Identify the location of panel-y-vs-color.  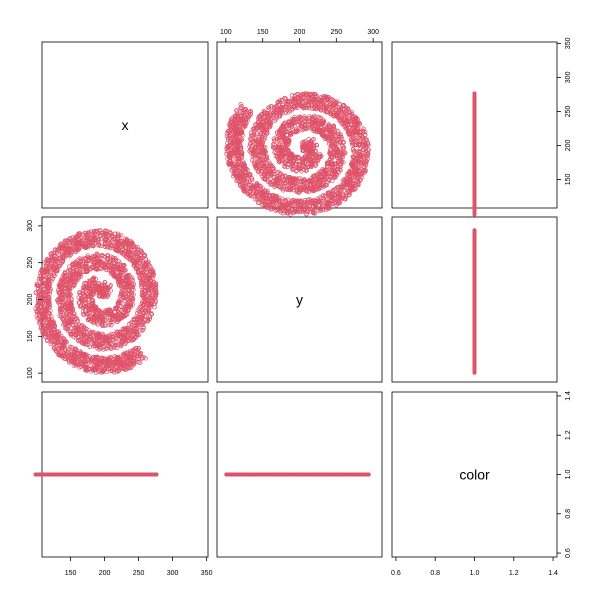
(474, 299).